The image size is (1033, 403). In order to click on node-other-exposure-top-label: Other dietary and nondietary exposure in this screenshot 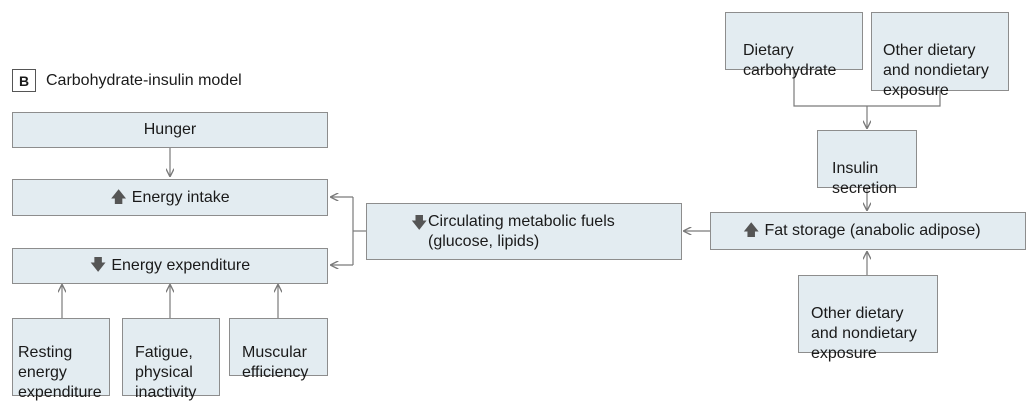, I will do `click(936, 70)`.